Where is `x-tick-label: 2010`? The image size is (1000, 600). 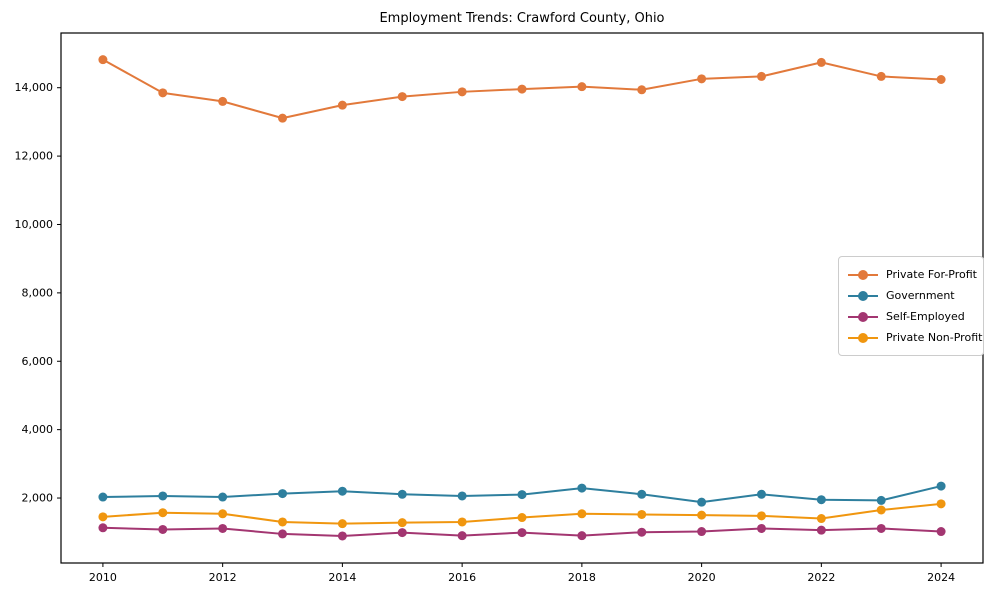
x-tick-label: 2010 is located at coordinates (103, 577).